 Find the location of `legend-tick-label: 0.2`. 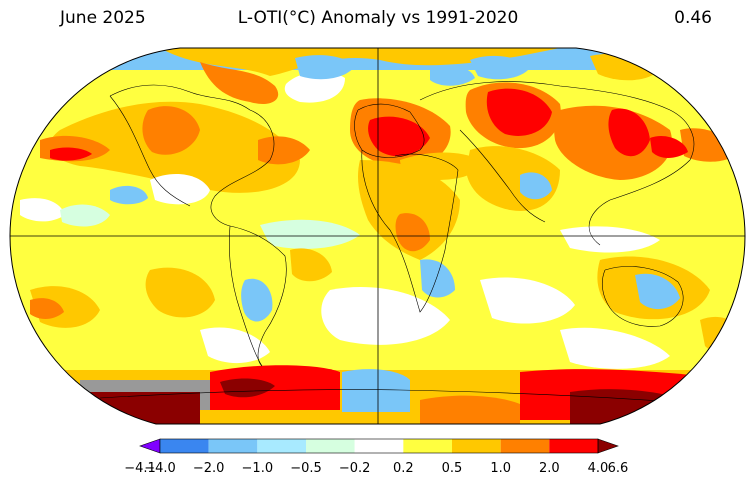

legend-tick-label: 0.2 is located at coordinates (403, 468).